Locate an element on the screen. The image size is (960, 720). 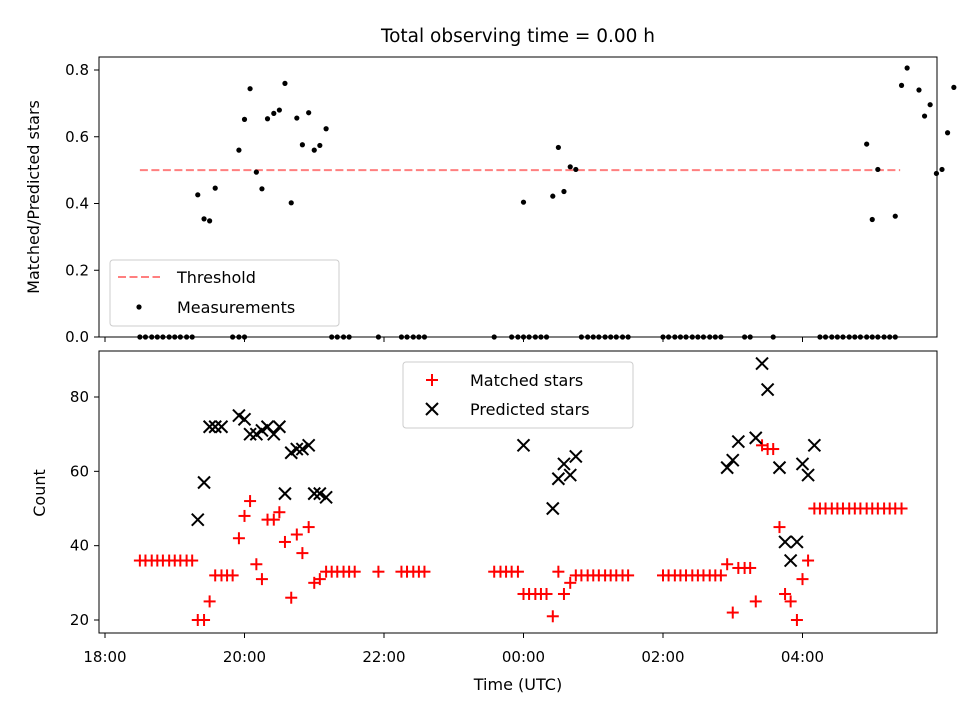
top-y-tick-label: 0.8 is located at coordinates (77, 70).